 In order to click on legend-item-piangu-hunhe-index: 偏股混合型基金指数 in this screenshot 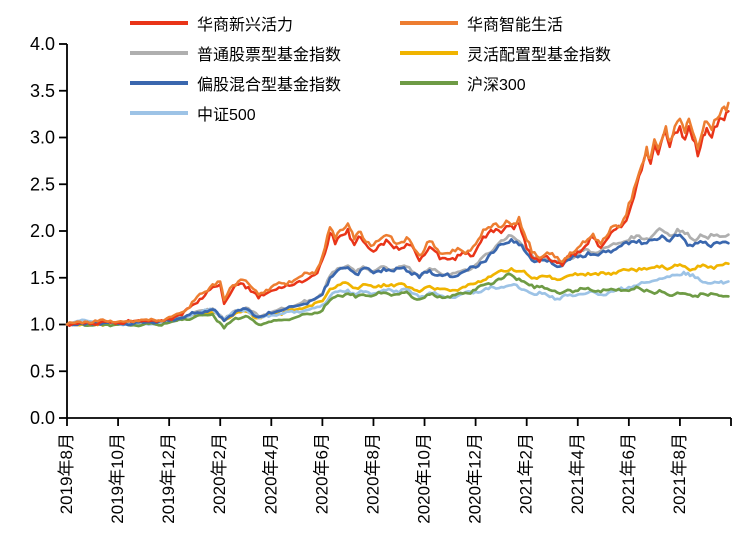, I will do `click(235, 83)`.